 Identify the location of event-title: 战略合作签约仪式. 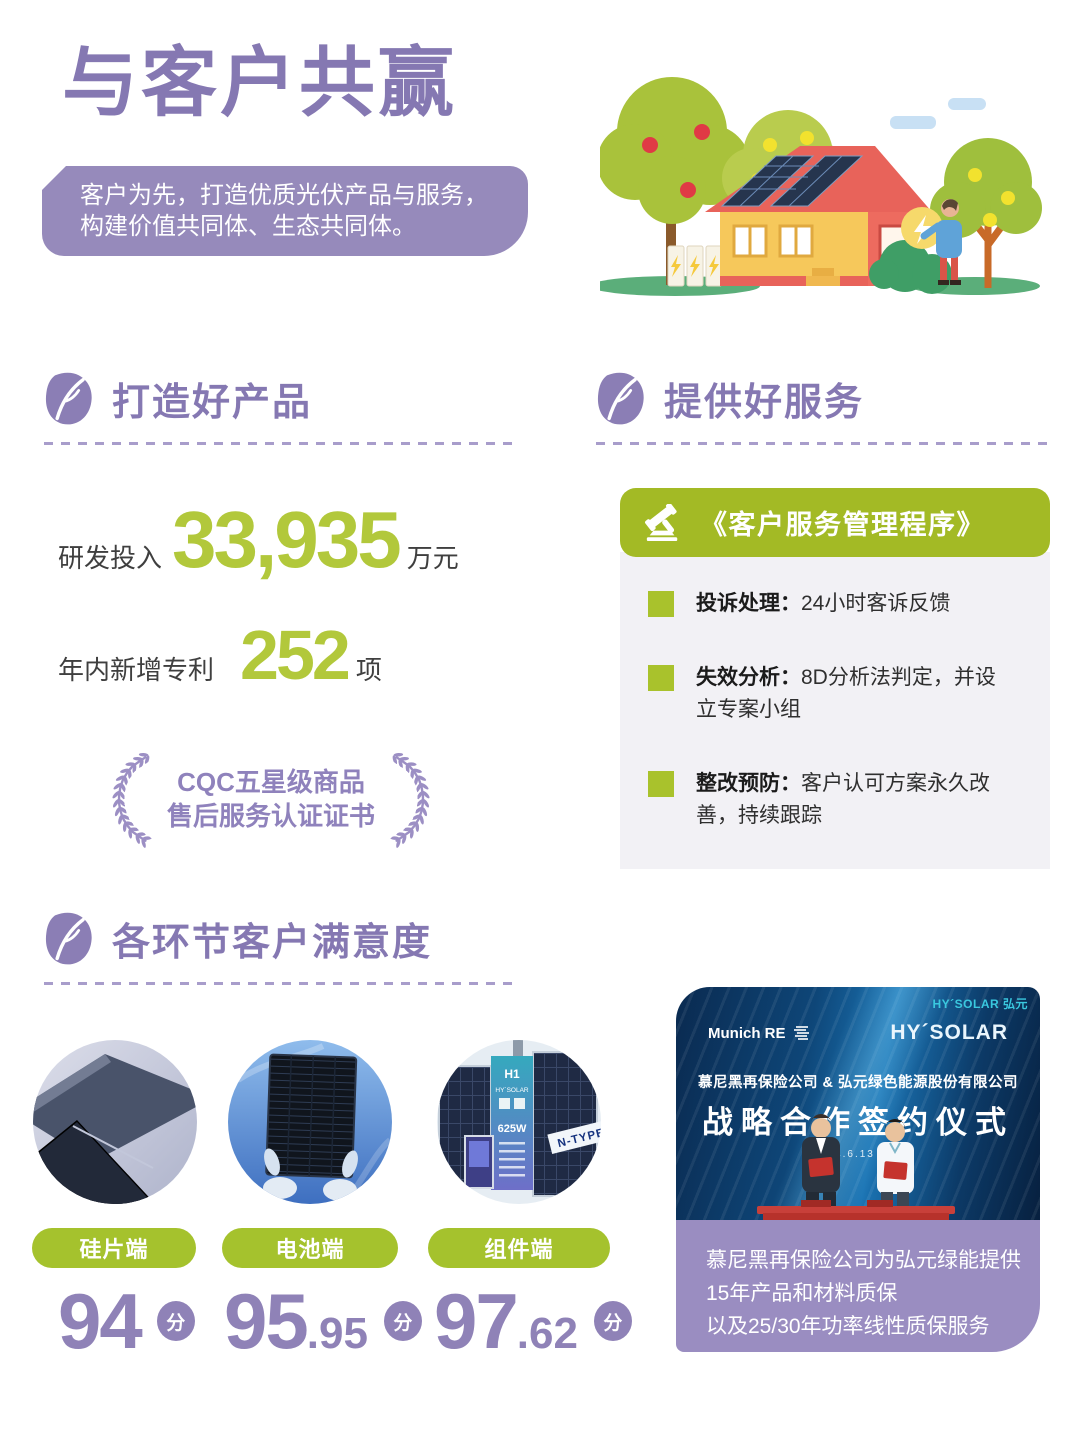
(858, 1122).